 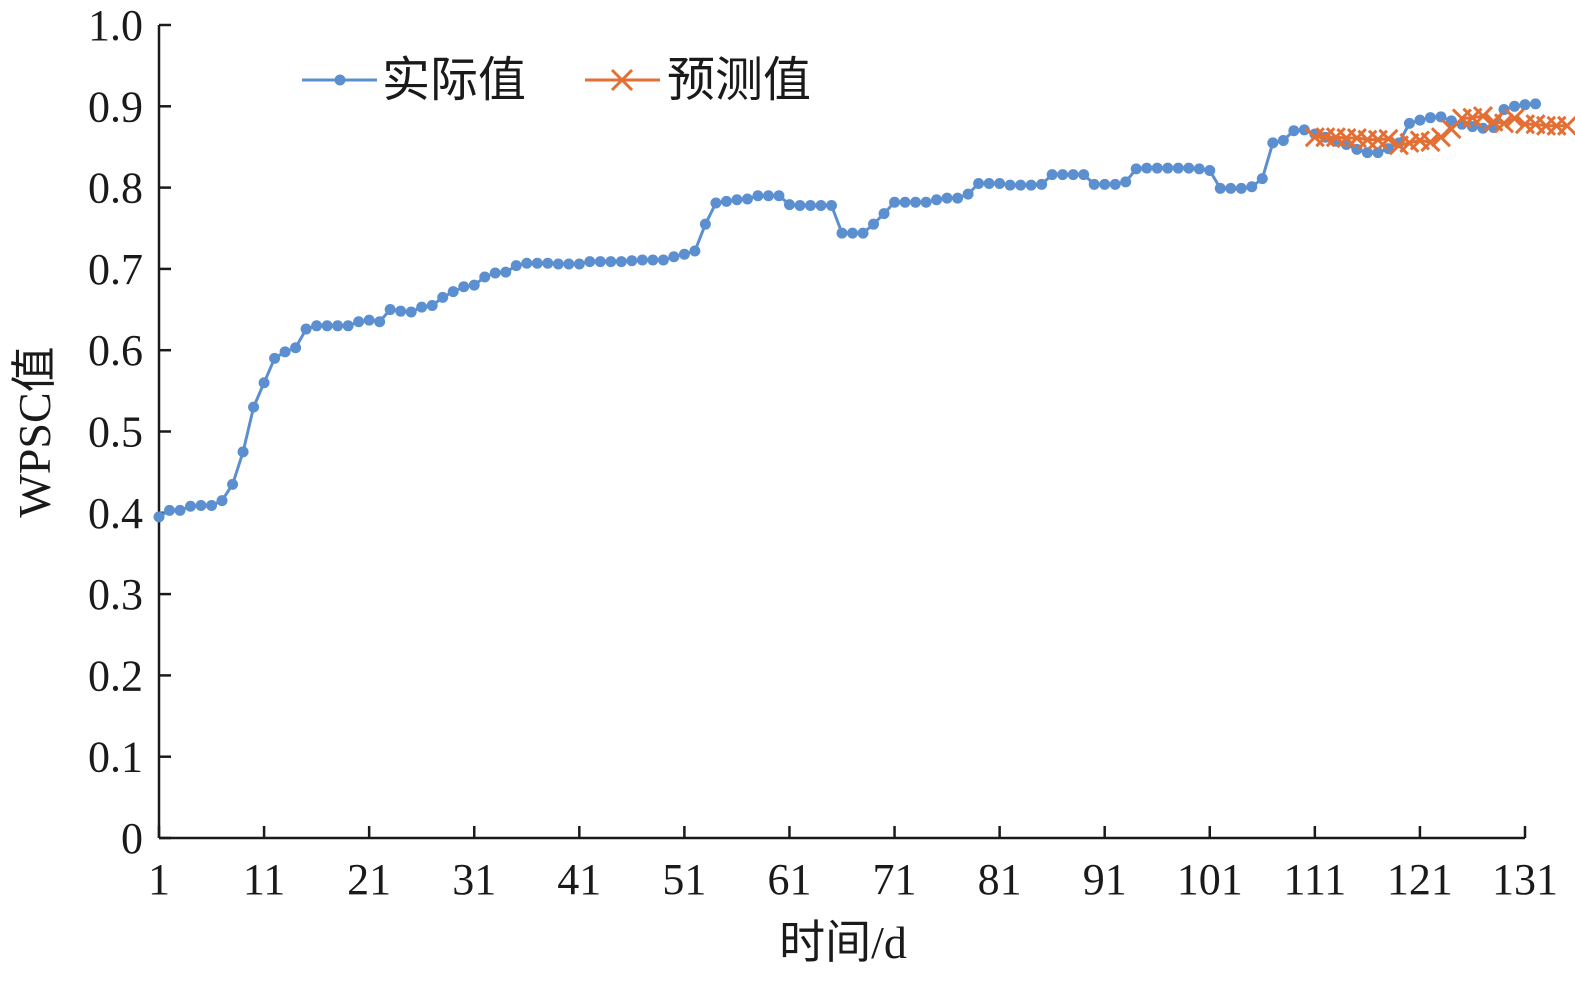 What do you see at coordinates (1314, 879) in the screenshot?
I see `x-tick-label: 111` at bounding box center [1314, 879].